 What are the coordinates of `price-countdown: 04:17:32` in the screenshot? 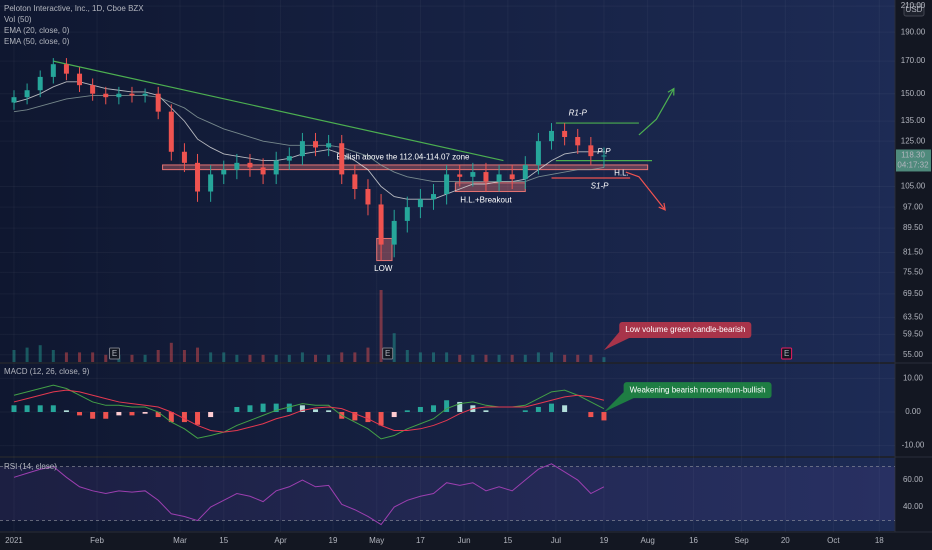 It's located at (913, 165).